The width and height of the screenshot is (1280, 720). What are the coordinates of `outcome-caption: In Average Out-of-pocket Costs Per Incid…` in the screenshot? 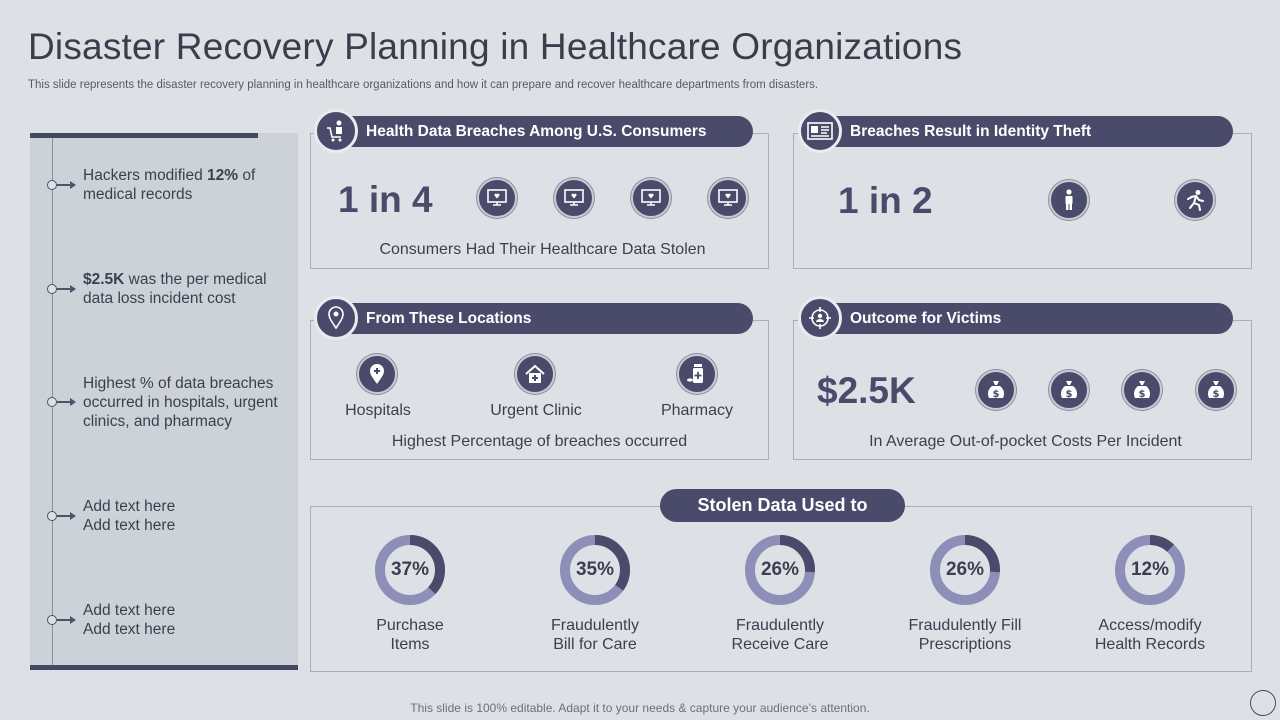 It's located at (1025, 441).